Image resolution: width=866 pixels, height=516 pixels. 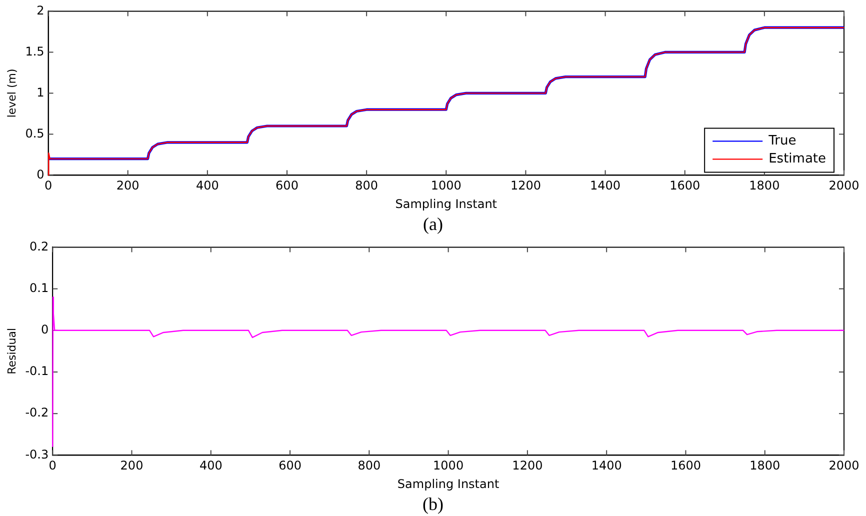 I want to click on y-tick-label: -0.3, so click(x=37, y=454).